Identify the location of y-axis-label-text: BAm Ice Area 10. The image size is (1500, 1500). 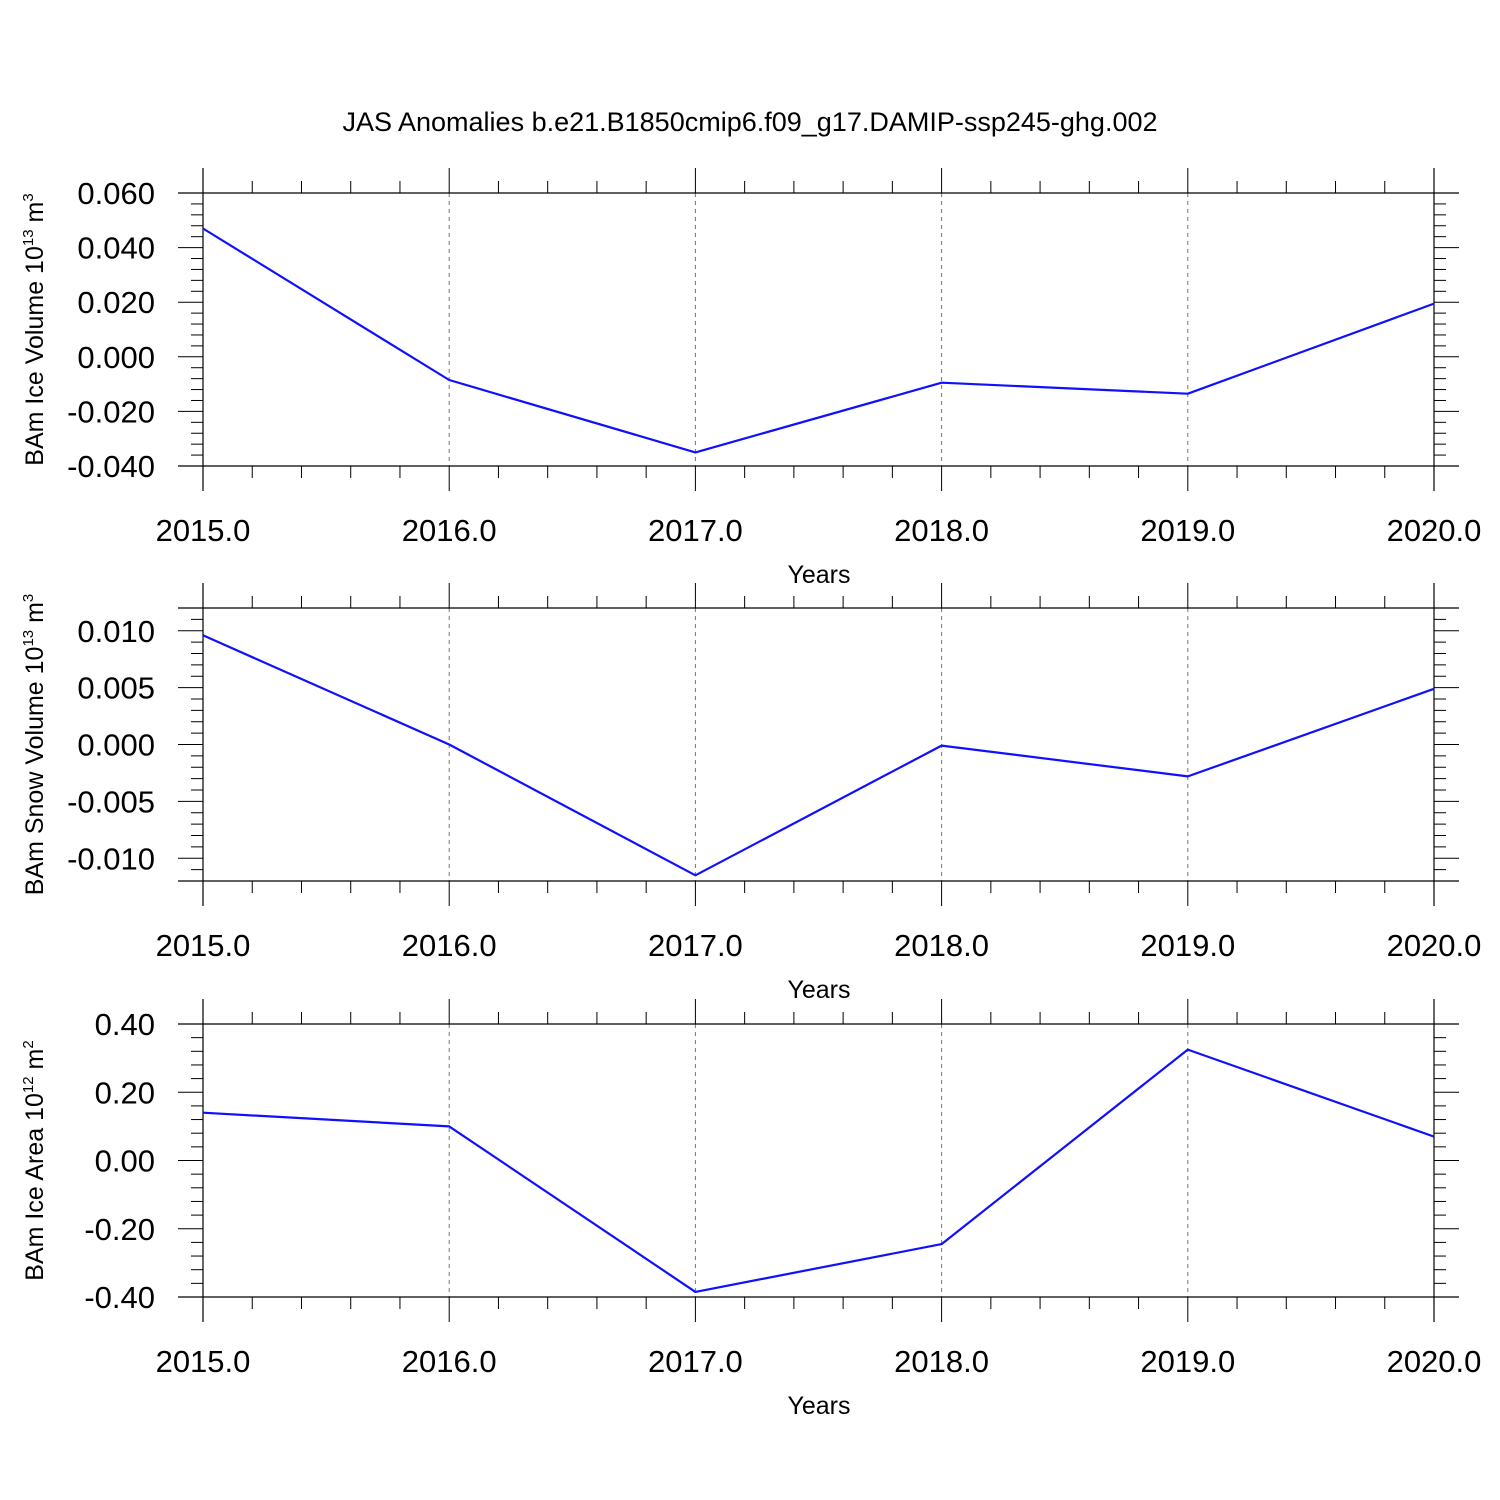
(35, 1187).